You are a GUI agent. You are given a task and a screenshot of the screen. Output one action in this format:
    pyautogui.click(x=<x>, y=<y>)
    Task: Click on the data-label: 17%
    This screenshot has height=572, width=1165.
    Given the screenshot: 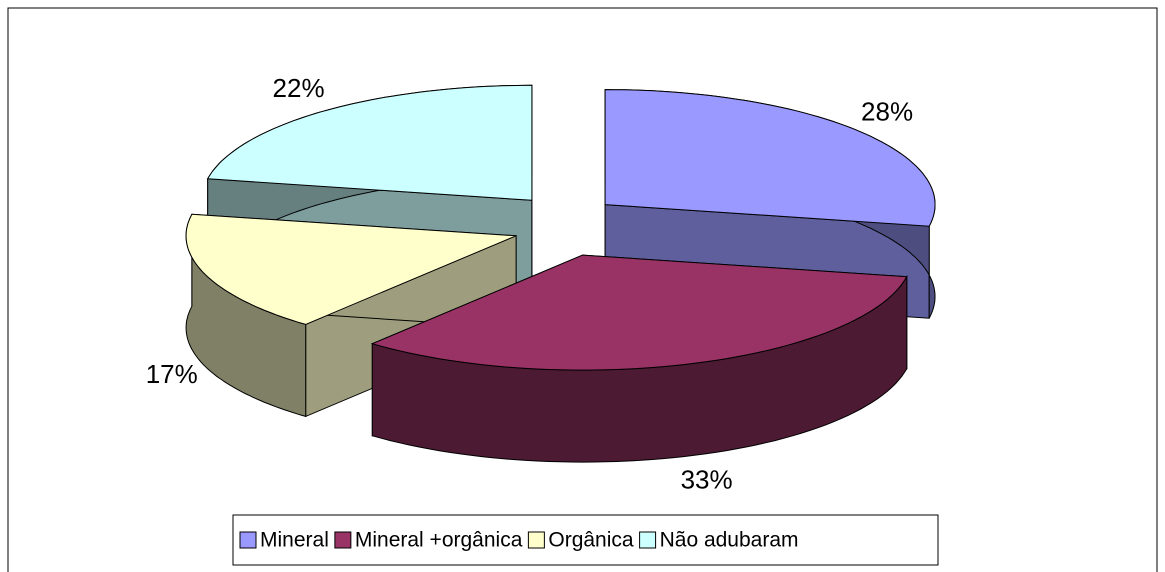 What is the action you would take?
    pyautogui.click(x=172, y=374)
    